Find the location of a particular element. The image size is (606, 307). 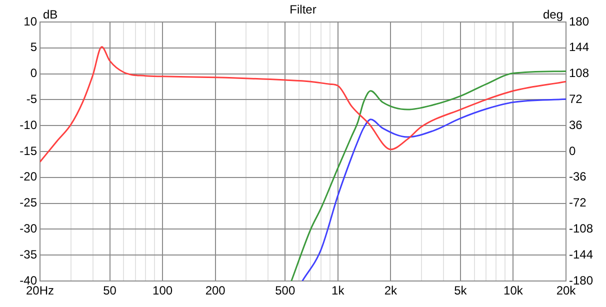

y2-axis-title: deg is located at coordinates (552, 14).